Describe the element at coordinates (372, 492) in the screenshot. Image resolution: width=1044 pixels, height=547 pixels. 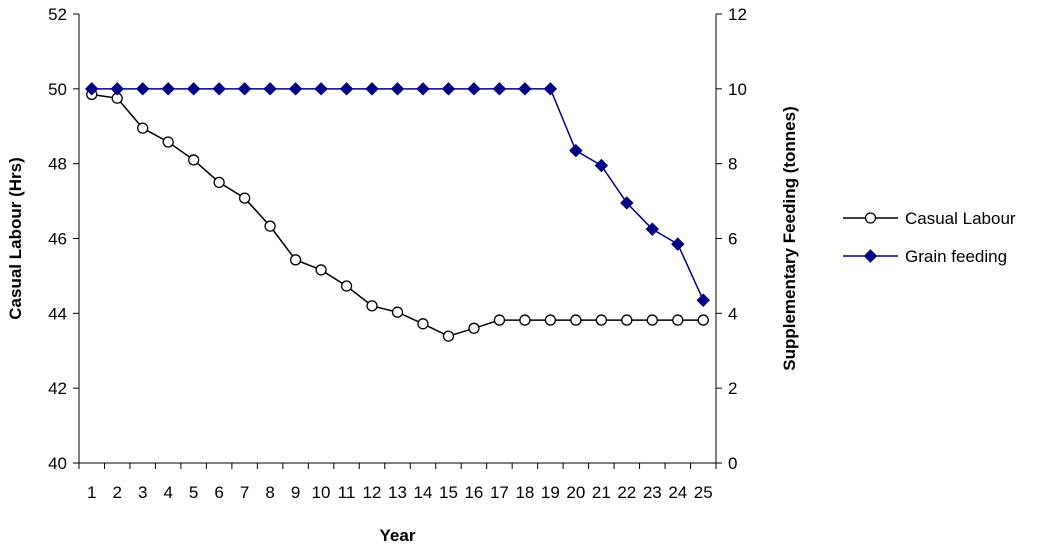
I see `x-tick-label: 12` at that location.